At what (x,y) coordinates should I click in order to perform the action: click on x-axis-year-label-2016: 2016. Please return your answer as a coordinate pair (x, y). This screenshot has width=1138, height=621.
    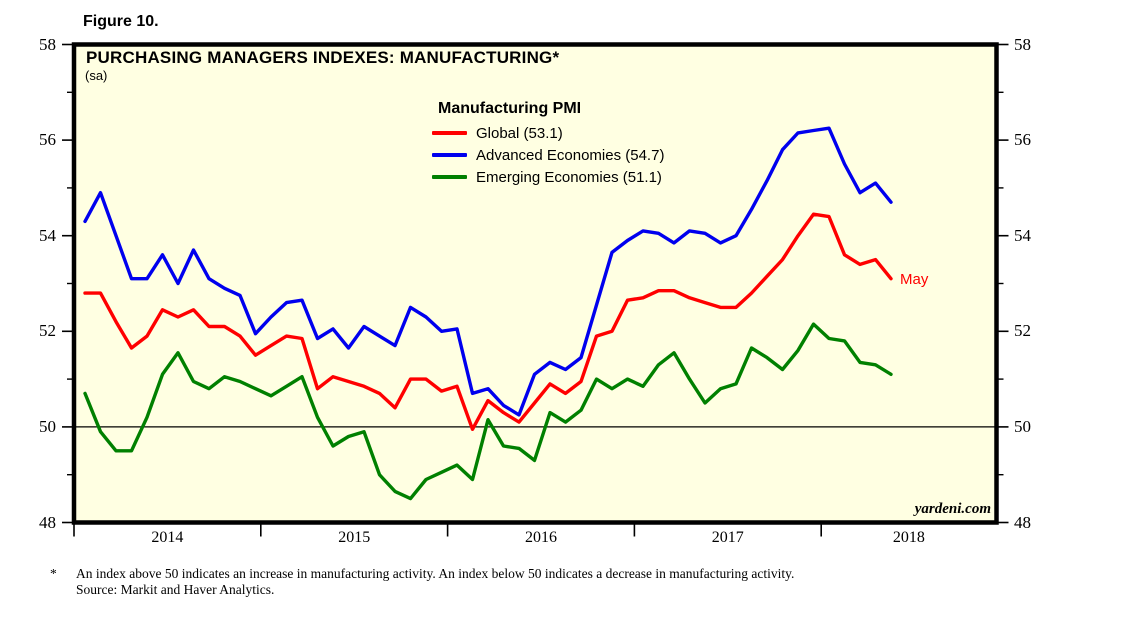
    Looking at the image, I should click on (541, 537).